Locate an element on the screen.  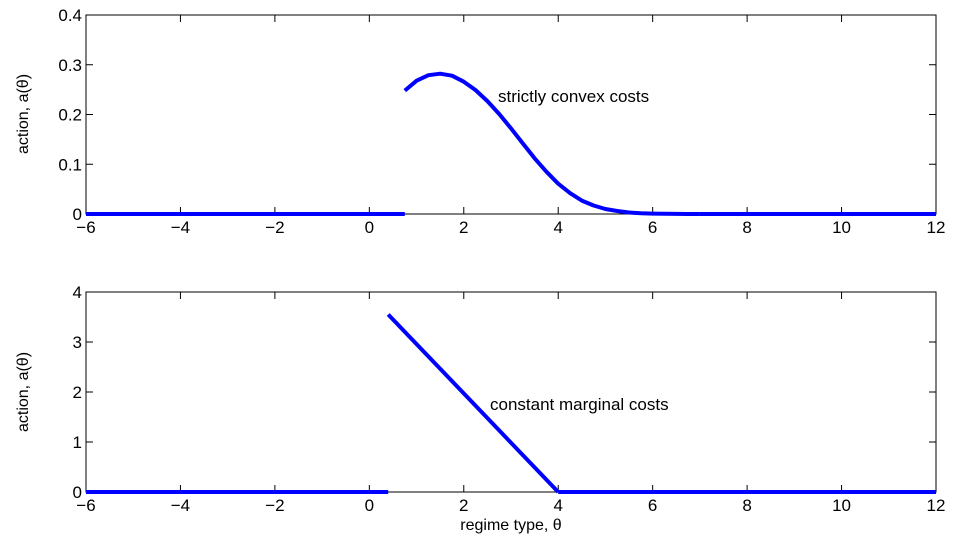
y-tick-label: 3 is located at coordinates (77, 342).